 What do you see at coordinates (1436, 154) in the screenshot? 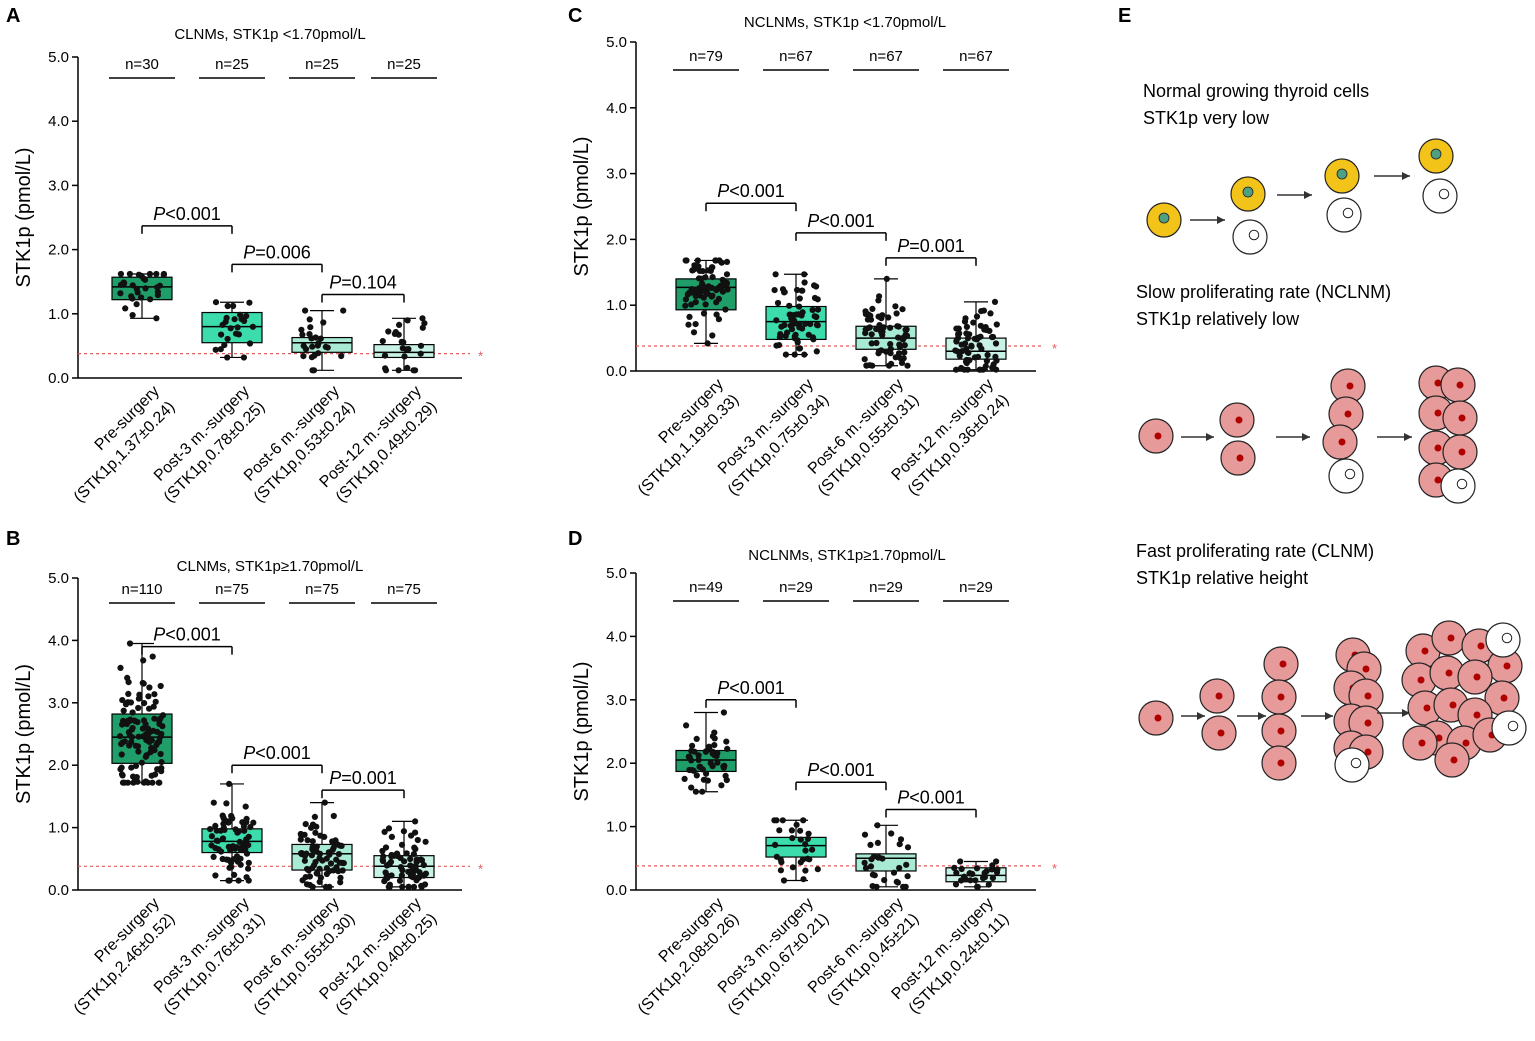
I see `normal-cell-nucleus` at bounding box center [1436, 154].